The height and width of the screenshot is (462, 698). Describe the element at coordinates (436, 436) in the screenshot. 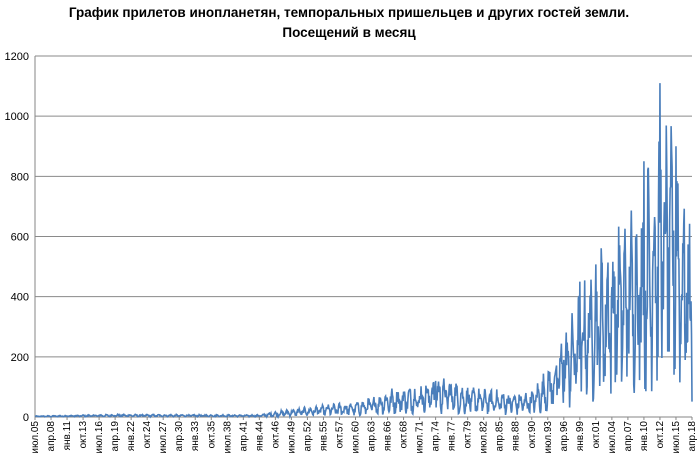

I see `x-tick-label: апр.74` at that location.